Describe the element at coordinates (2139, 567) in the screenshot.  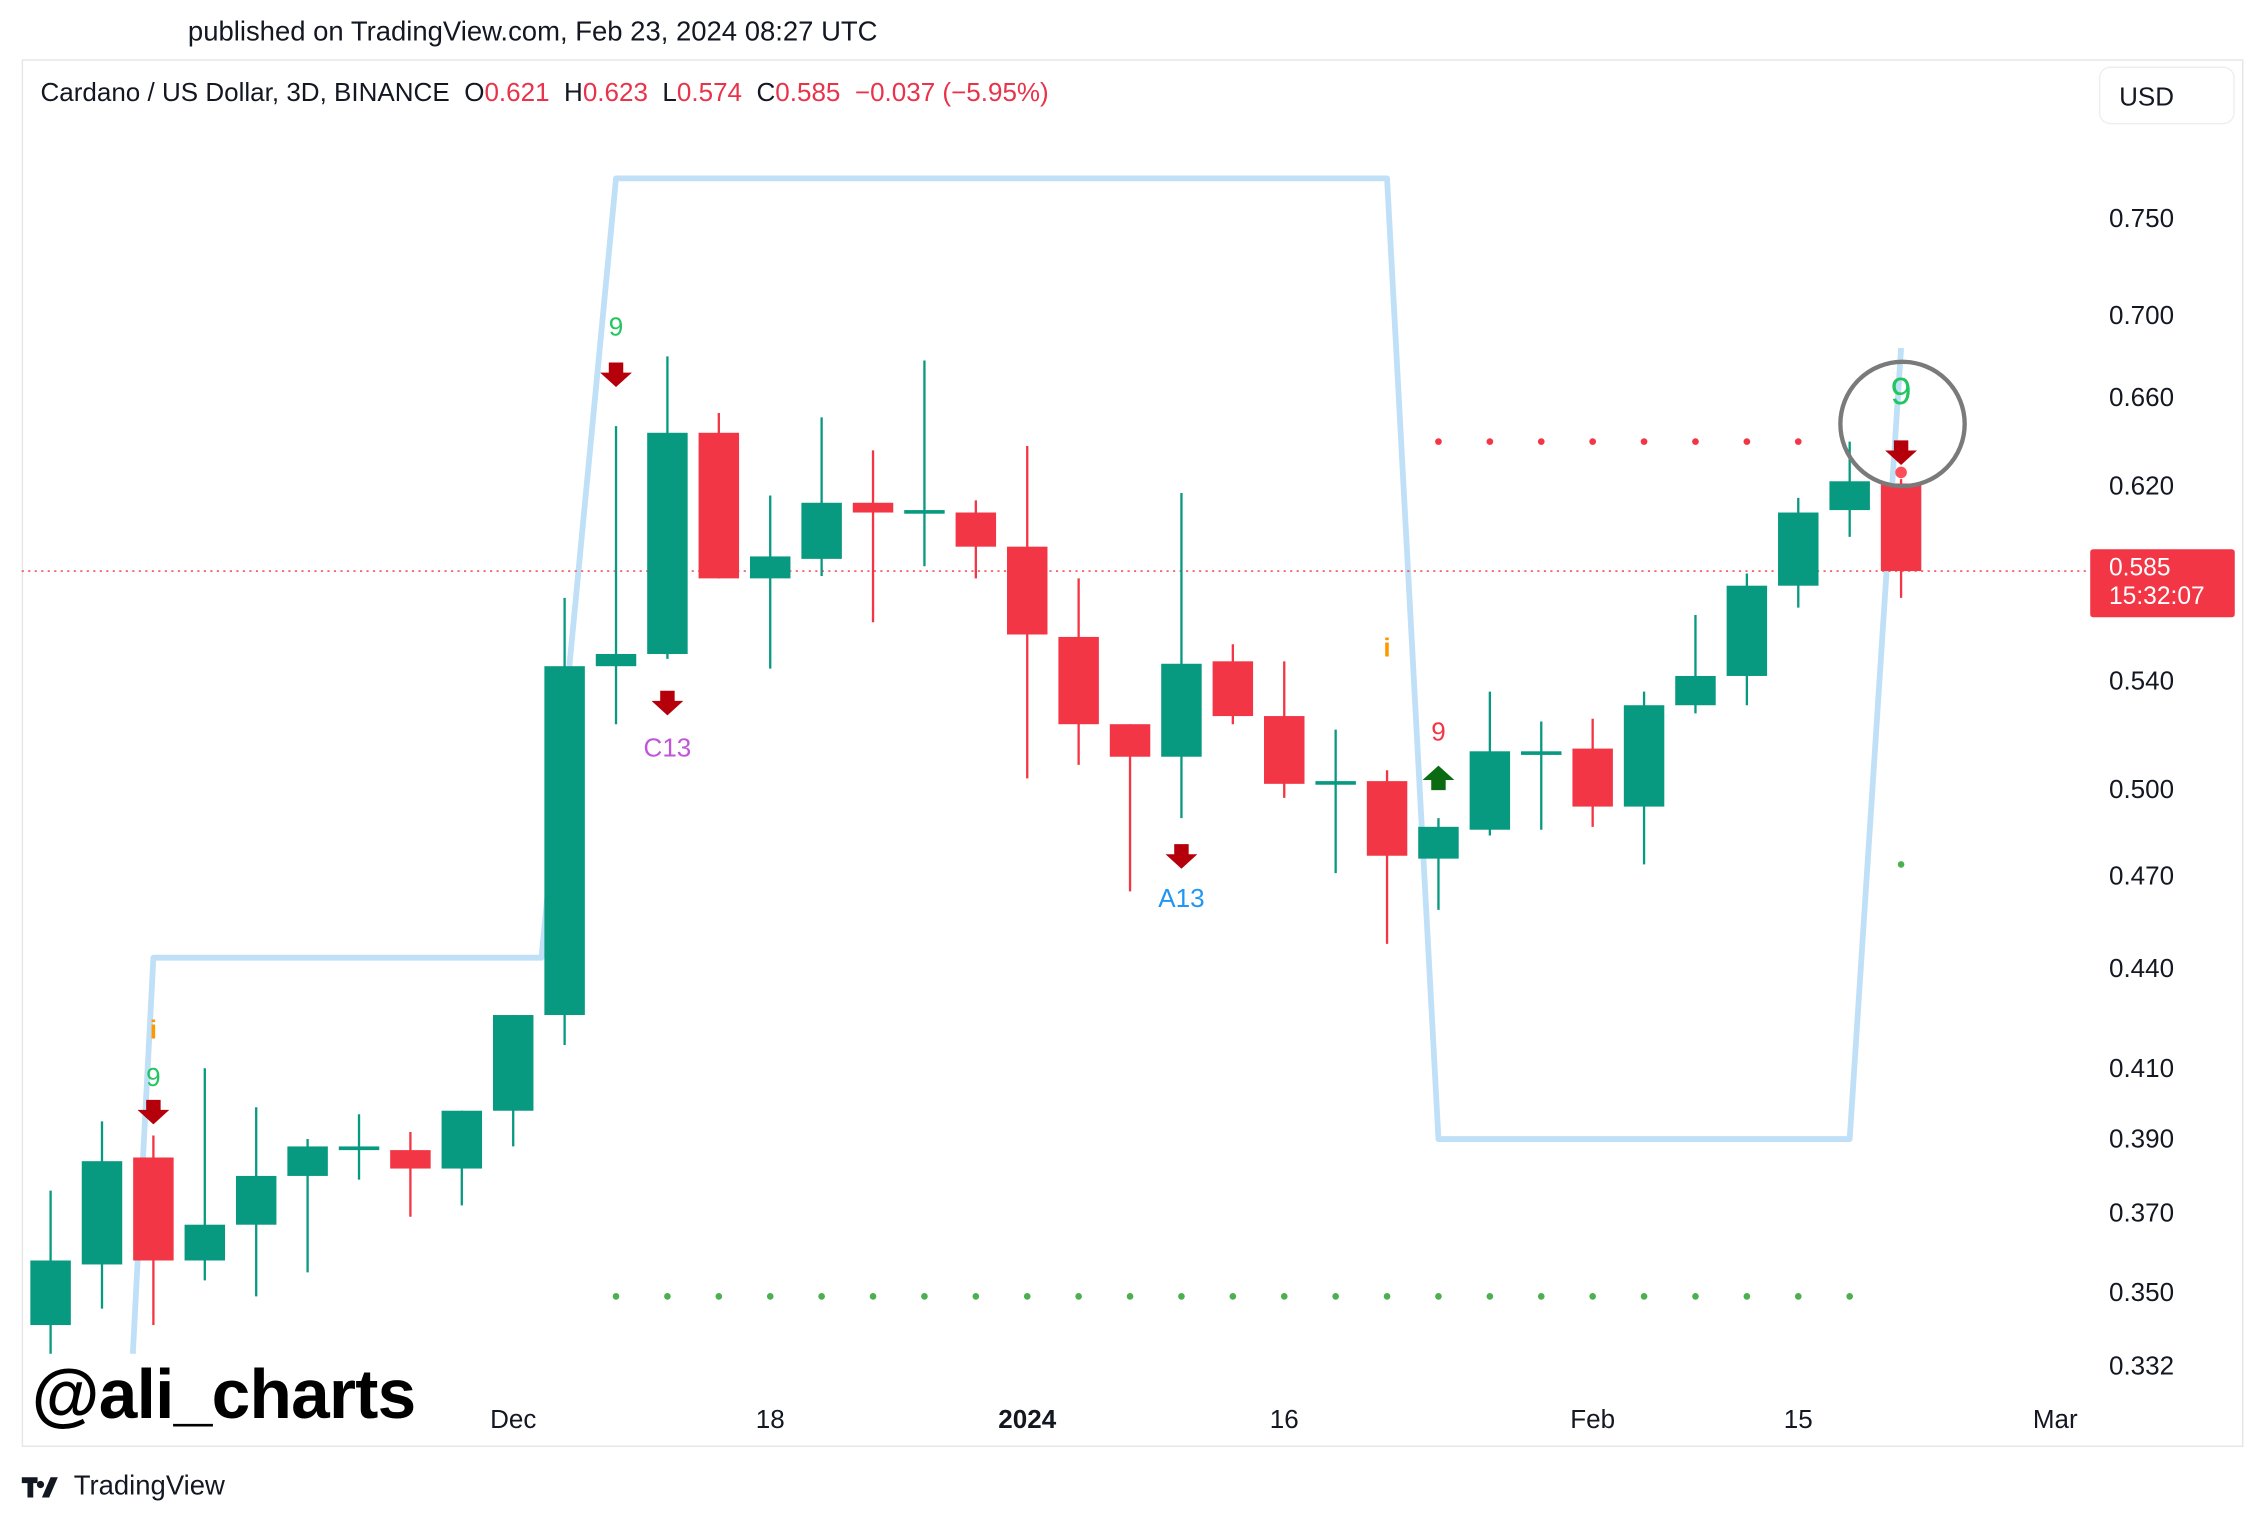
I see `last-price-value: 0.585` at that location.